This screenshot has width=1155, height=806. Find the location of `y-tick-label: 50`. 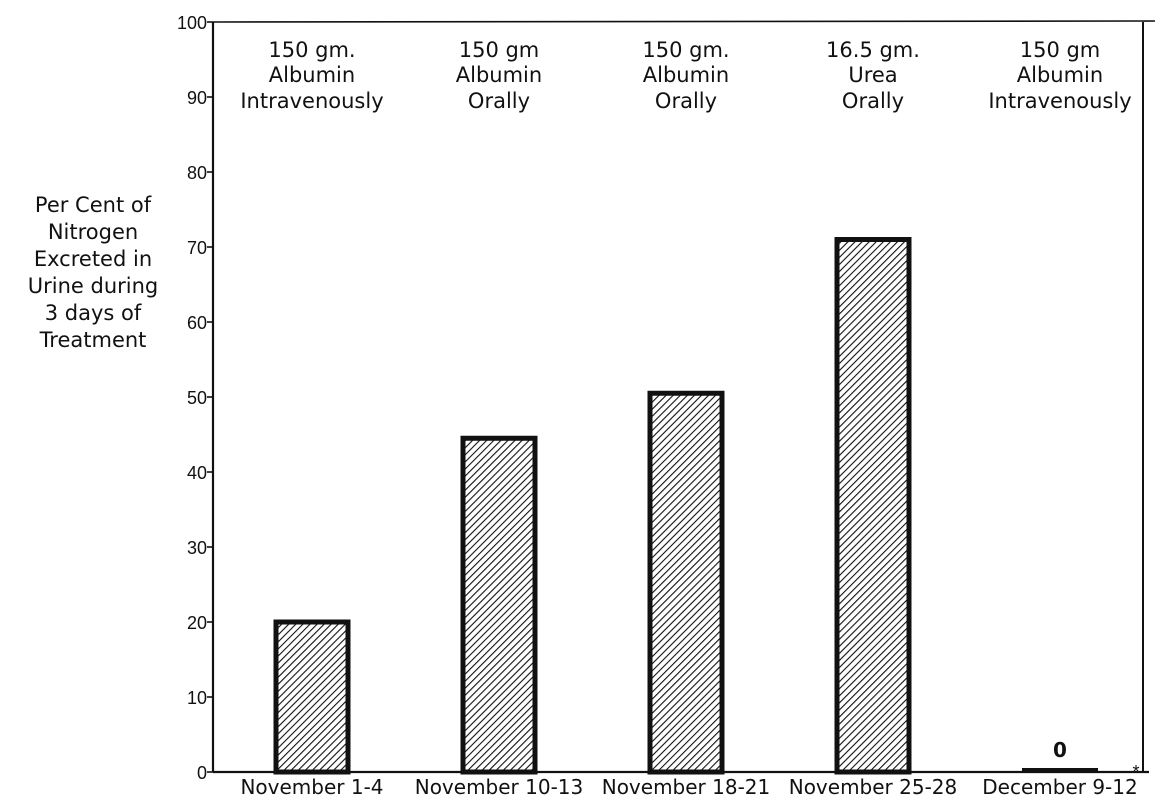

y-tick-label: 50 is located at coordinates (197, 398).